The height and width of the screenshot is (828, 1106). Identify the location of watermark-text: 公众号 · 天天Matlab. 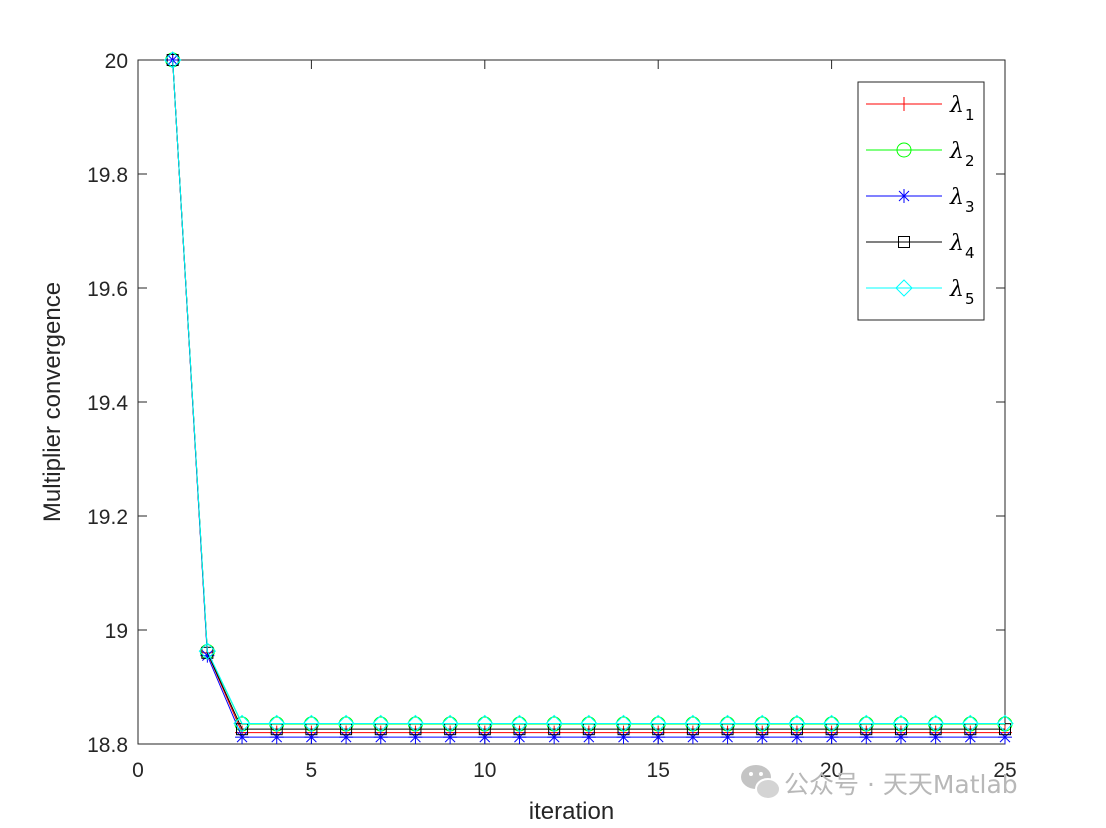
(901, 784).